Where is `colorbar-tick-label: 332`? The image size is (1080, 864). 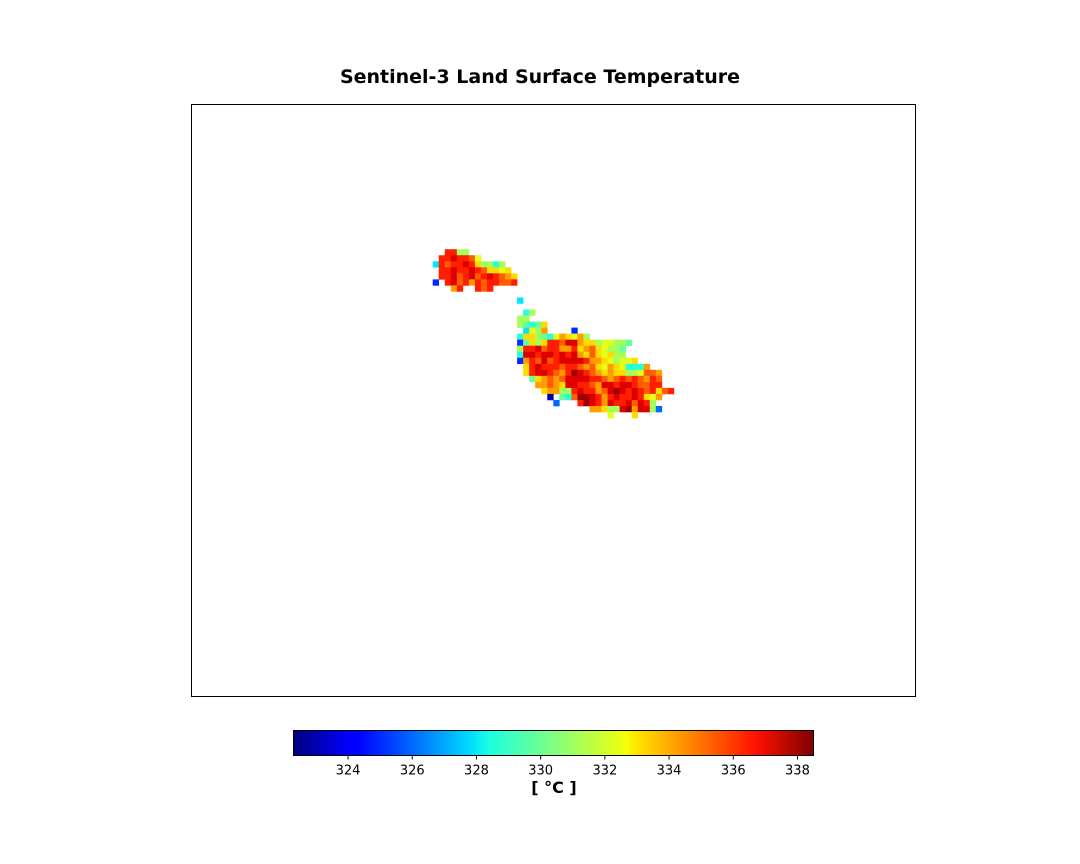
colorbar-tick-label: 332 is located at coordinates (604, 771).